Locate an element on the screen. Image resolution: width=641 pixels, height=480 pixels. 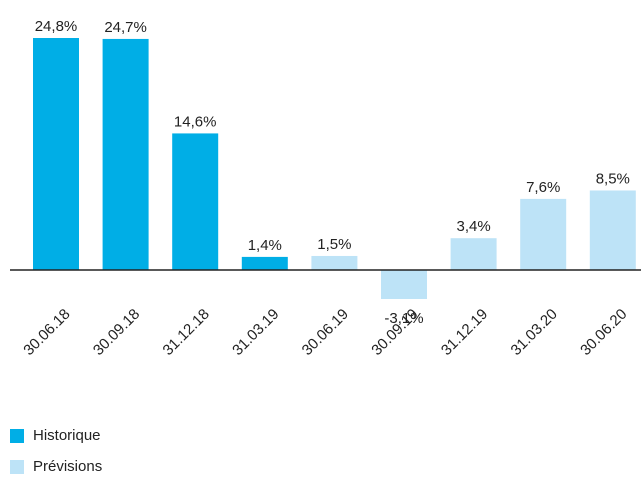
x-tick-label: 30.06.18 is located at coordinates (46, 332).